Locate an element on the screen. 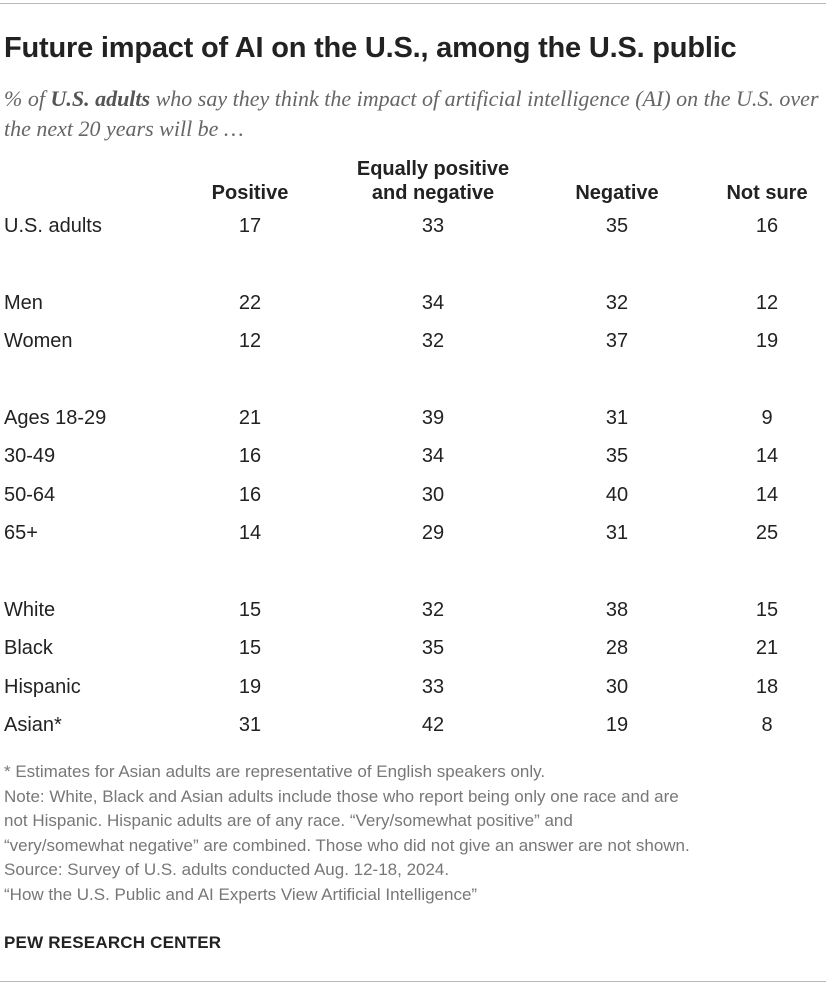 The width and height of the screenshot is (840, 992). value-not_sure: 21 is located at coordinates (767, 648).